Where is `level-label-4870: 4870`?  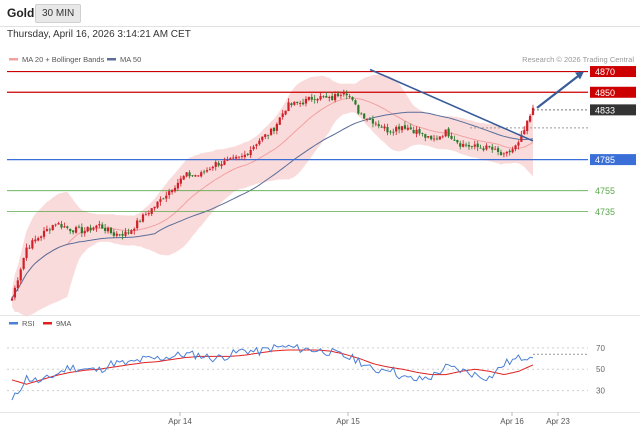
level-label-4870: 4870 is located at coordinates (605, 72).